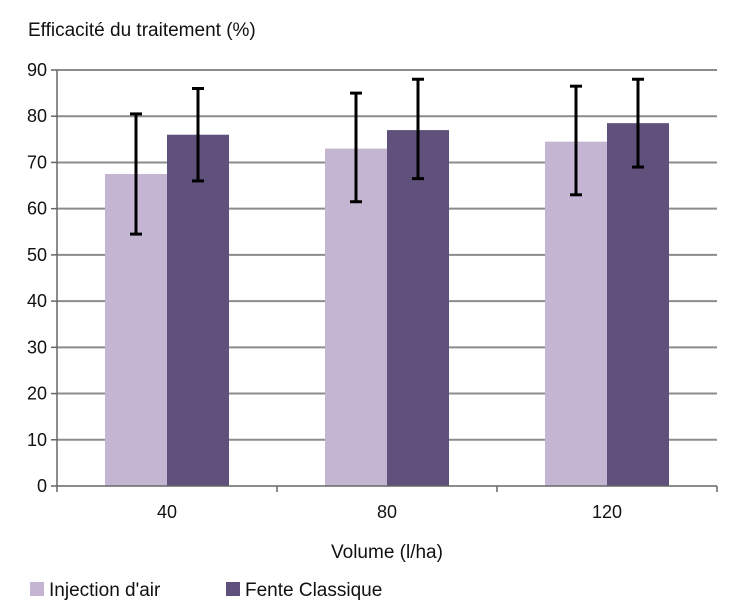 The width and height of the screenshot is (741, 614). What do you see at coordinates (142, 30) in the screenshot?
I see `y-axis-title: Efficacité du traitement (%)` at bounding box center [142, 30].